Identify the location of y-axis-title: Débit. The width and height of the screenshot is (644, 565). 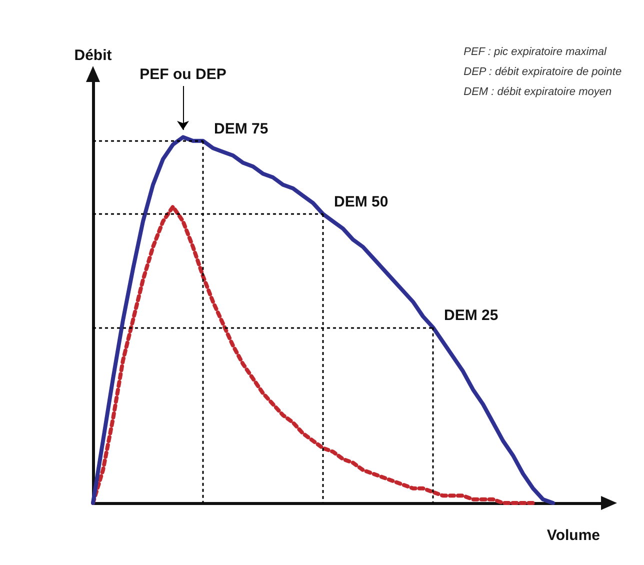
(93, 55).